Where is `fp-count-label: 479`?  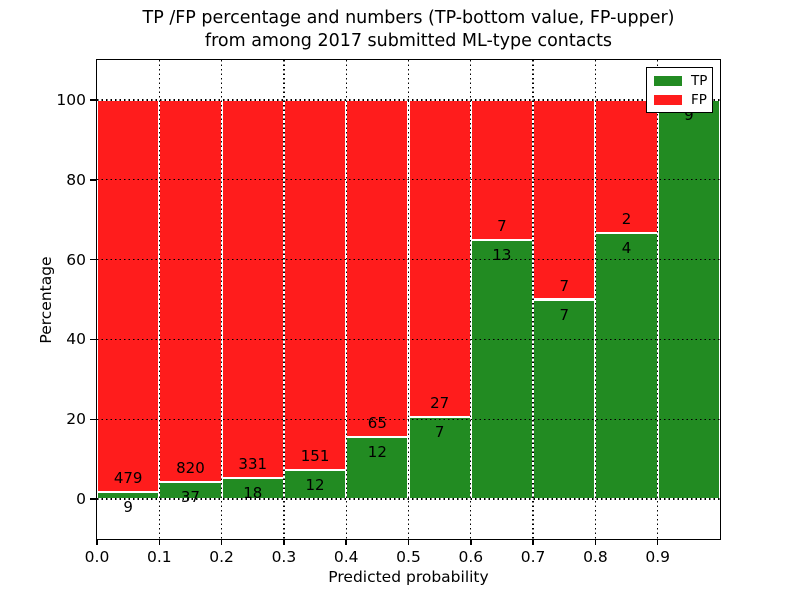
fp-count-label: 479 is located at coordinates (128, 477).